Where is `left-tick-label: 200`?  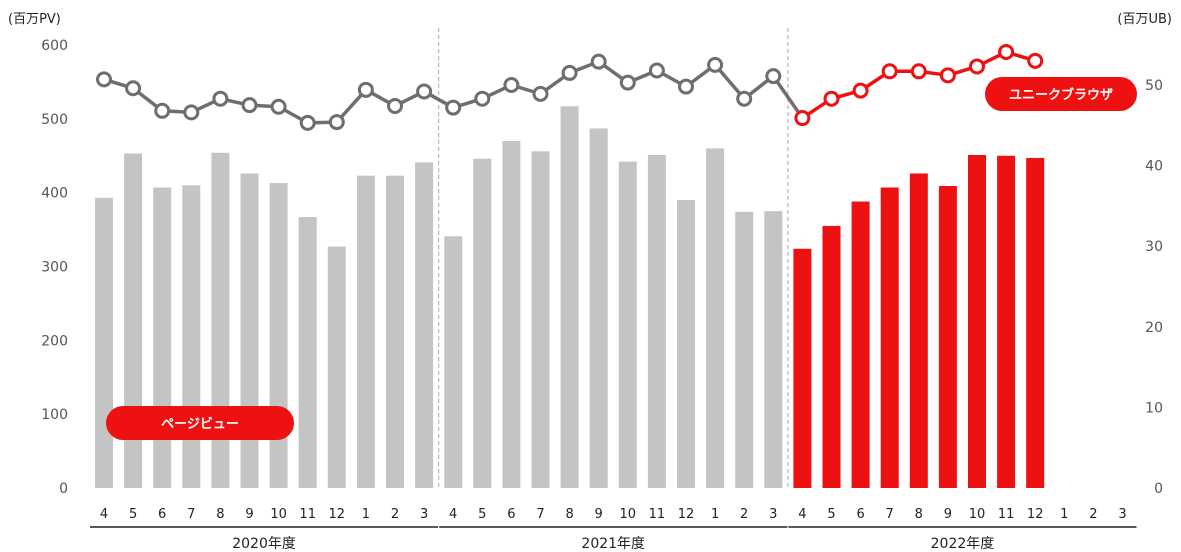 left-tick-label: 200 is located at coordinates (54, 341).